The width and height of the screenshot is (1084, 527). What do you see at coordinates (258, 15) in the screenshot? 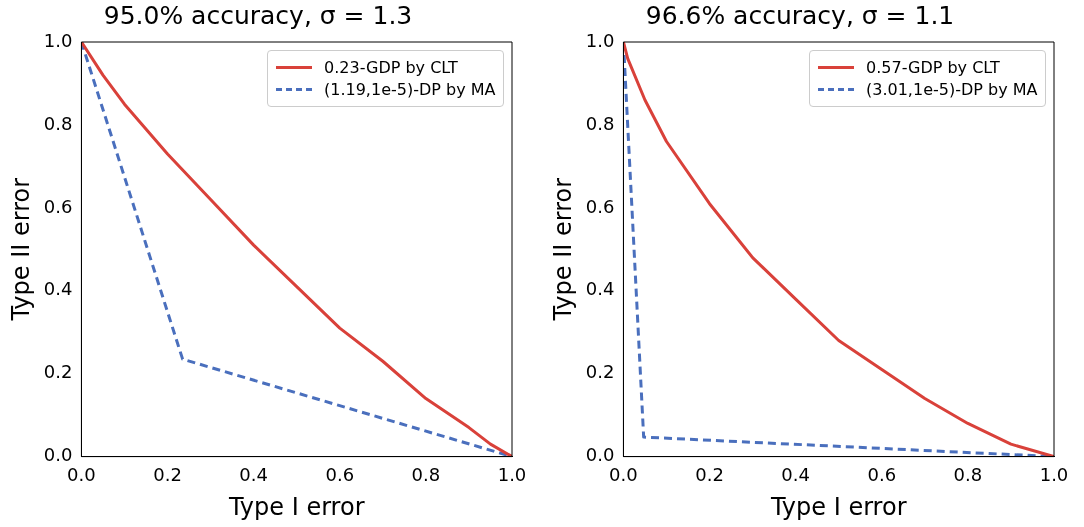
I see `chart-title: 95.0% accuracy, σ = 1.3` at bounding box center [258, 15].